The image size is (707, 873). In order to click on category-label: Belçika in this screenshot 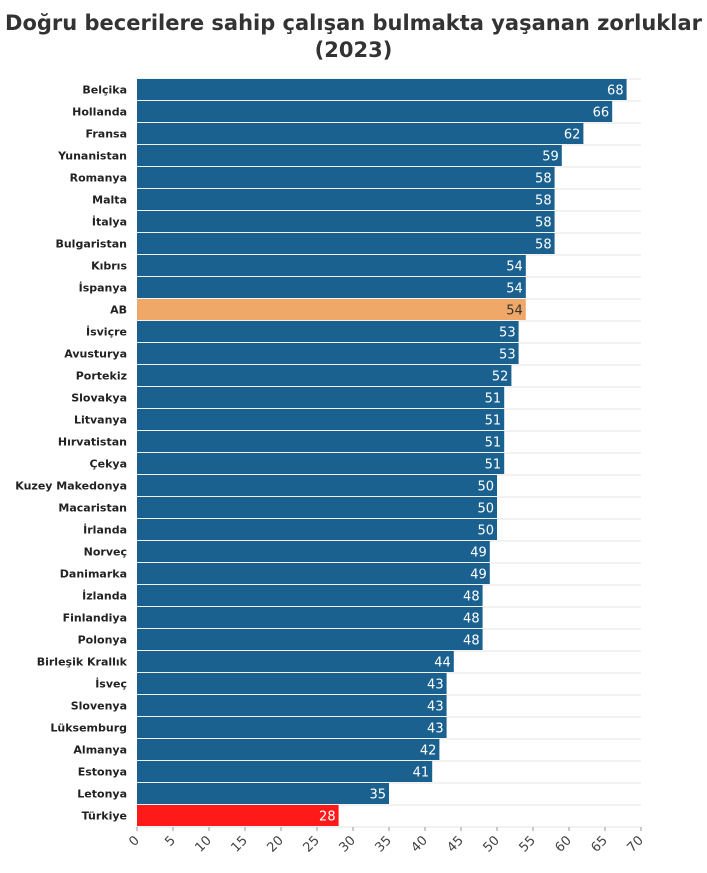, I will do `click(104, 90)`.